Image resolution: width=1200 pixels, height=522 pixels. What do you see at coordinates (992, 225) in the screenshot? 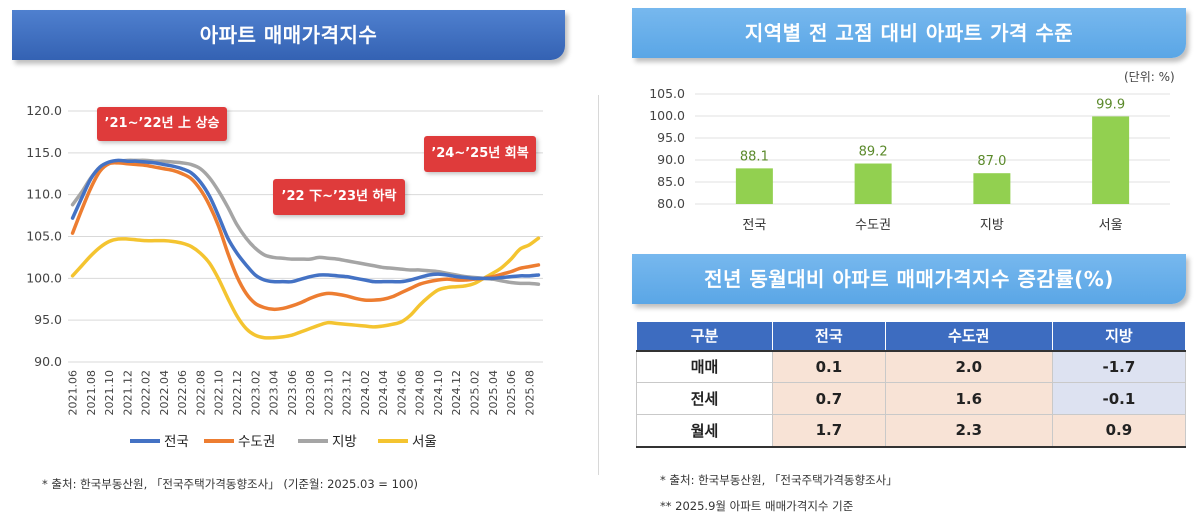
I see `category-label: 지방` at bounding box center [992, 225].